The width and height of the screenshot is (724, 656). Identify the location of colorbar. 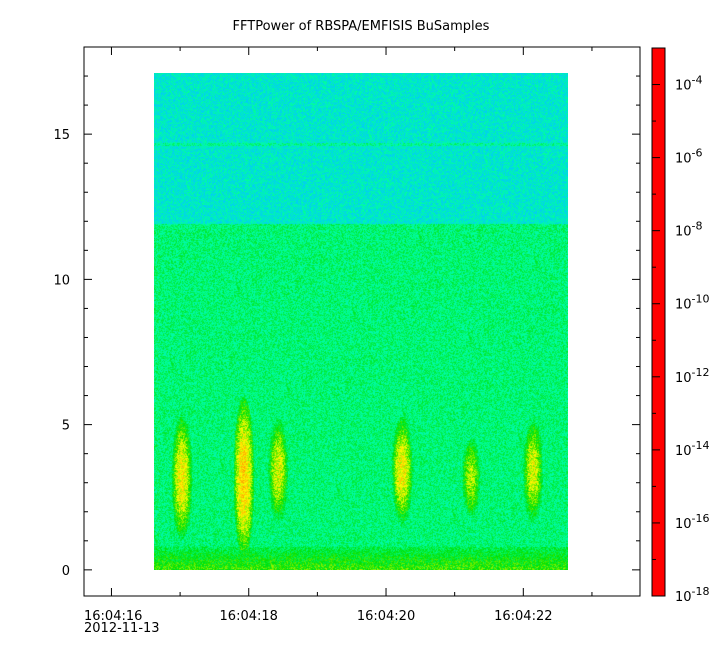
(658, 322).